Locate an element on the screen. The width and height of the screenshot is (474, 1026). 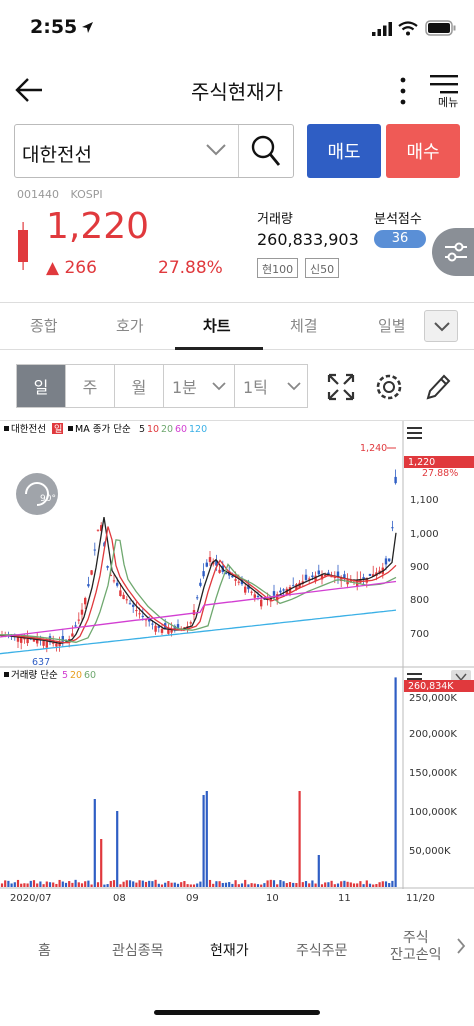
tab-summary: 종합 is located at coordinates (44, 326).